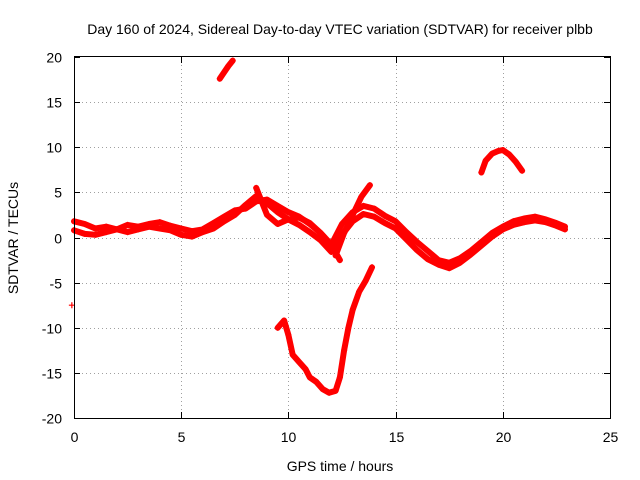 The width and height of the screenshot is (640, 480). Describe the element at coordinates (340, 466) in the screenshot. I see `x-axis-label: GPS time / hours` at that location.